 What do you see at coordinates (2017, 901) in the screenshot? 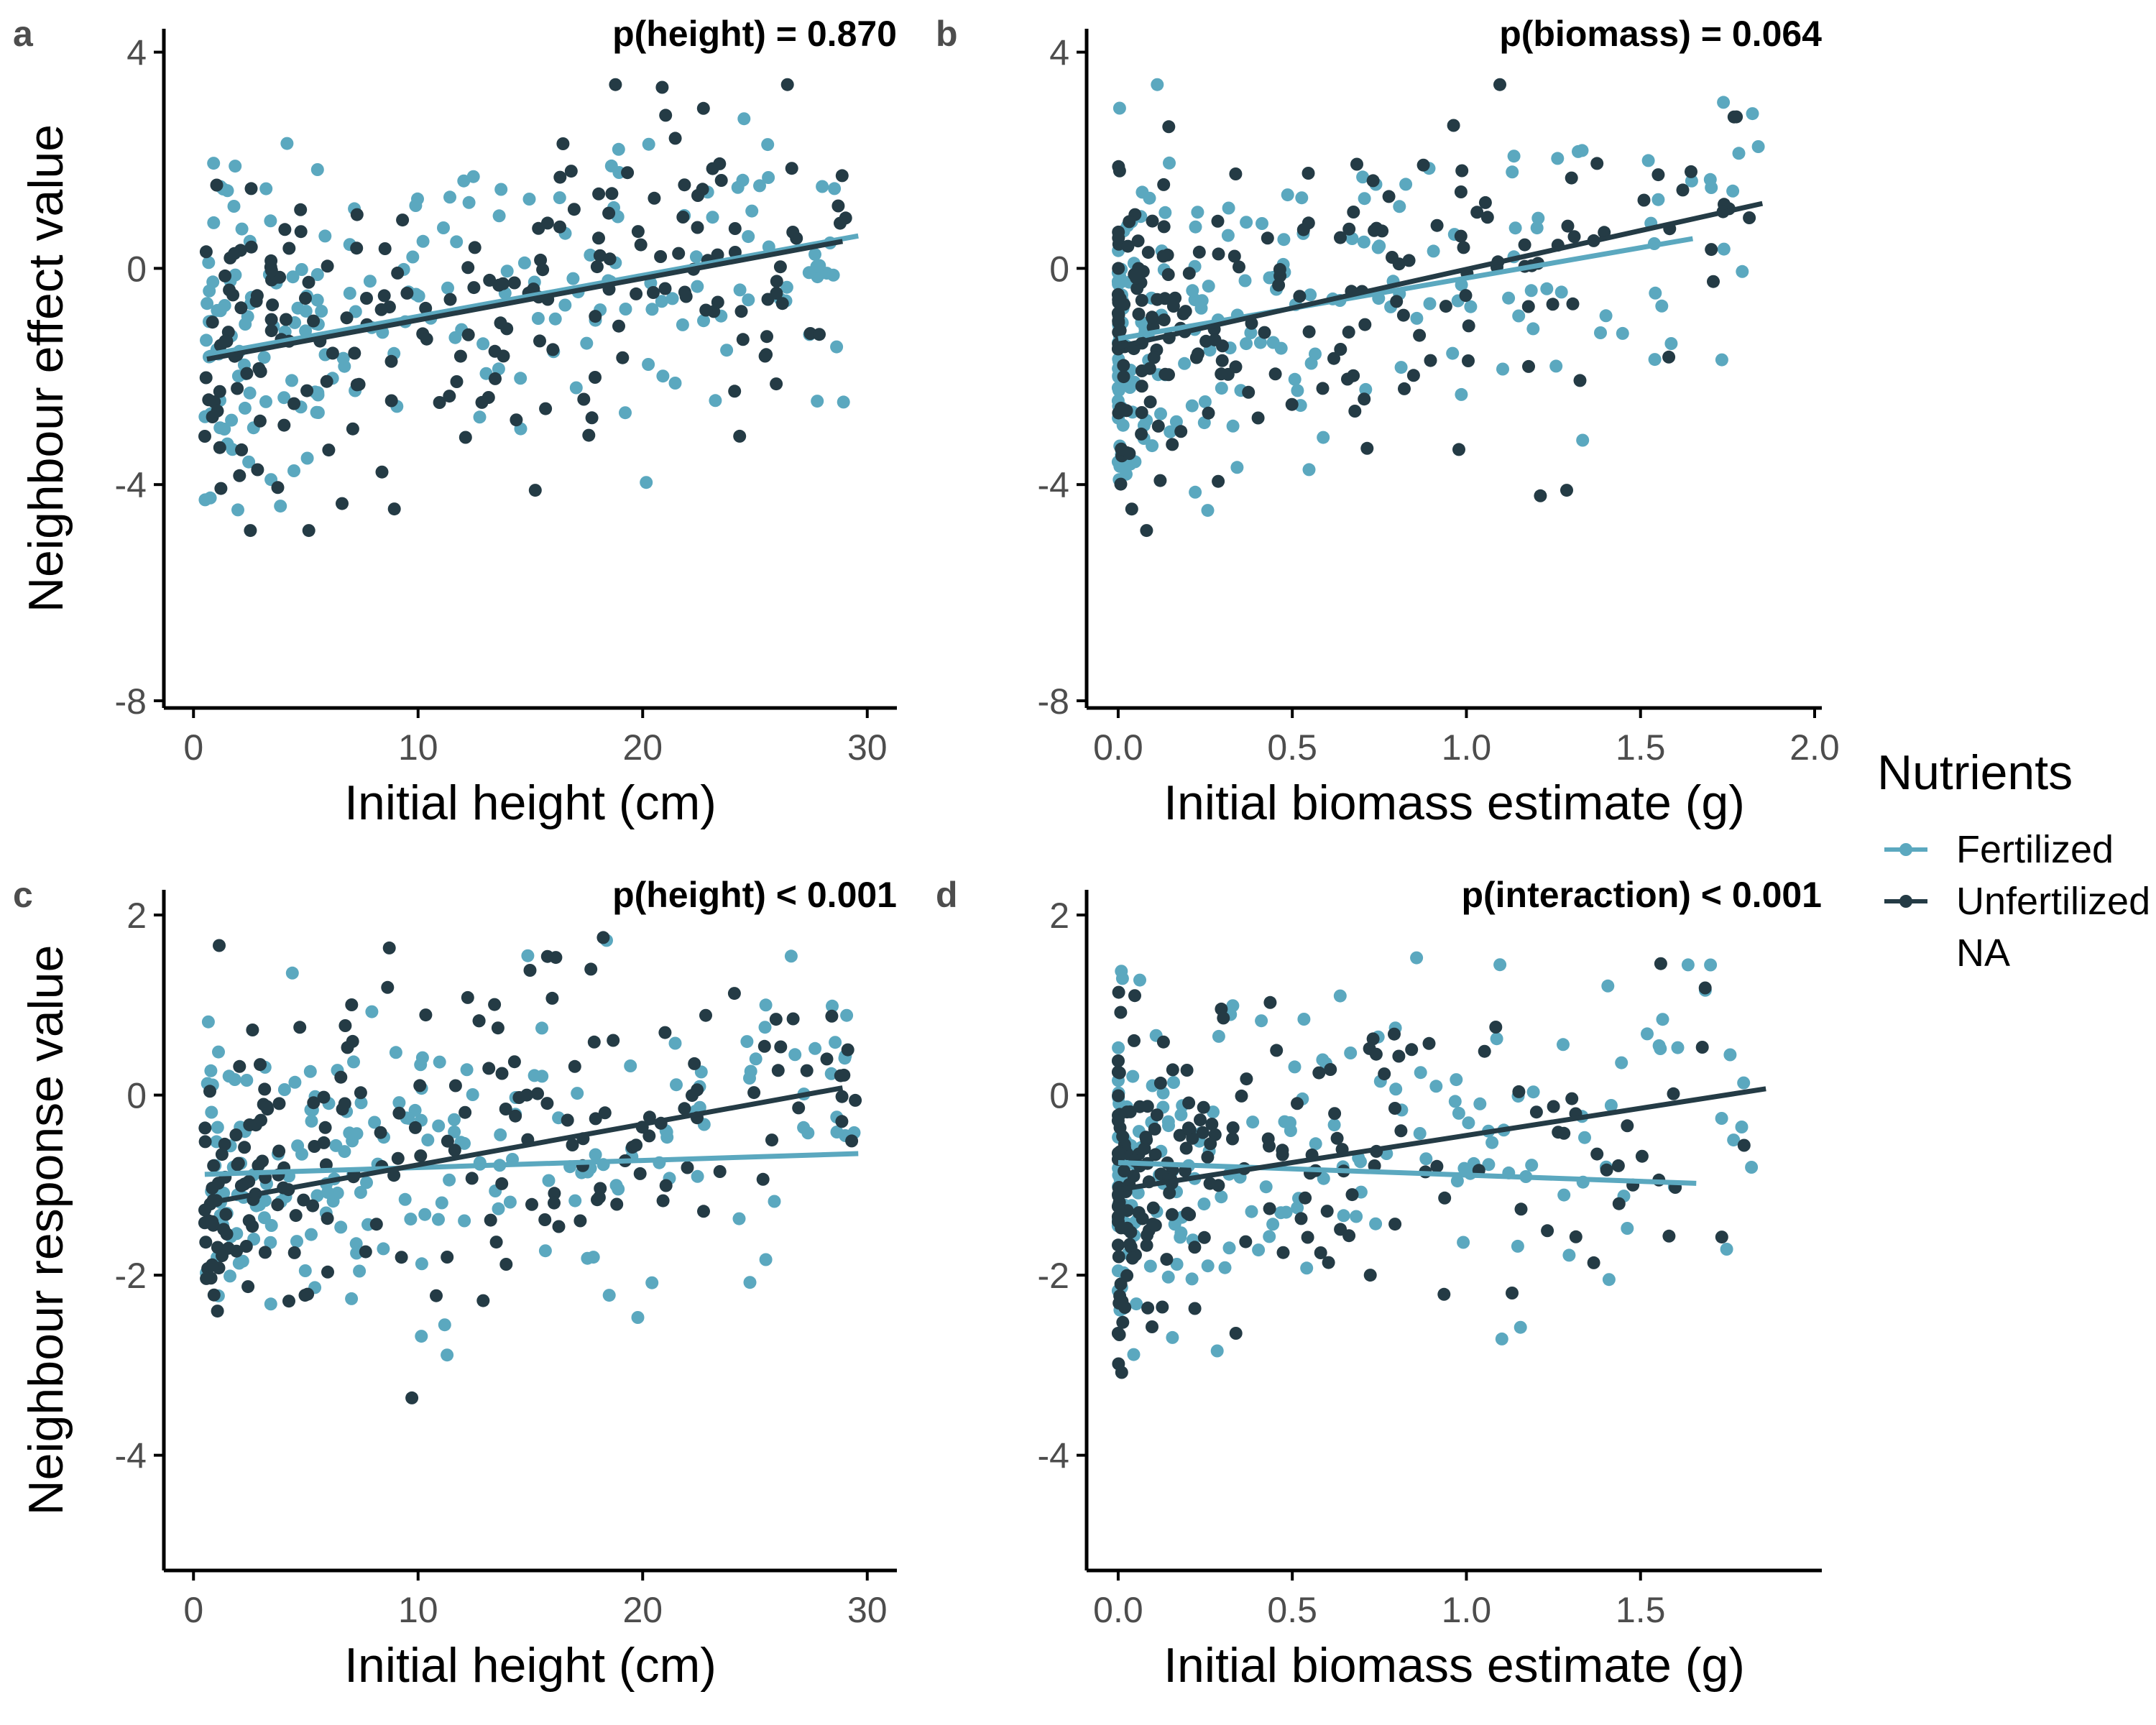
I see `legend-item-unfertilized: Unfertilized` at bounding box center [2017, 901].